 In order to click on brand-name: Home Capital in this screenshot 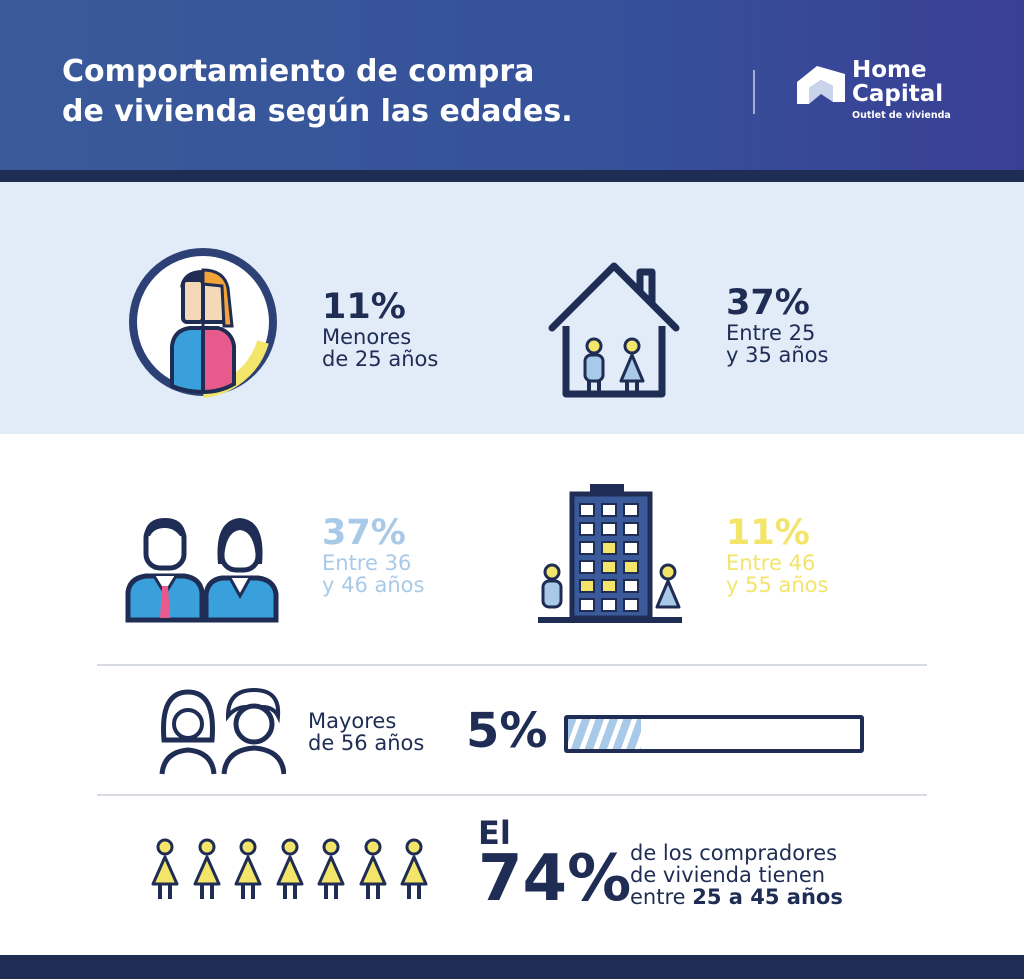, I will do `click(897, 82)`.